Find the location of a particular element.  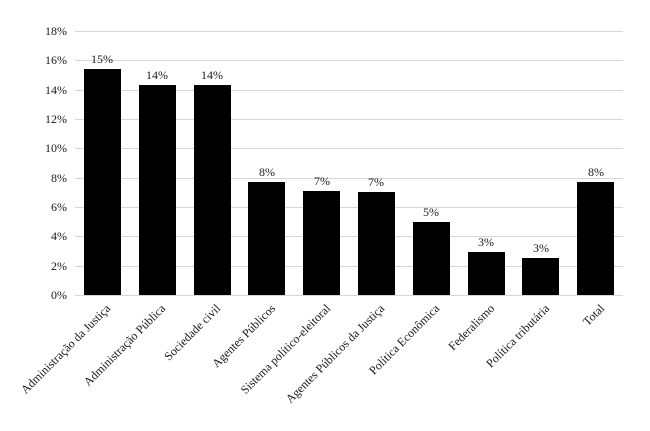

bar-value-label: 15% is located at coordinates (102, 59).